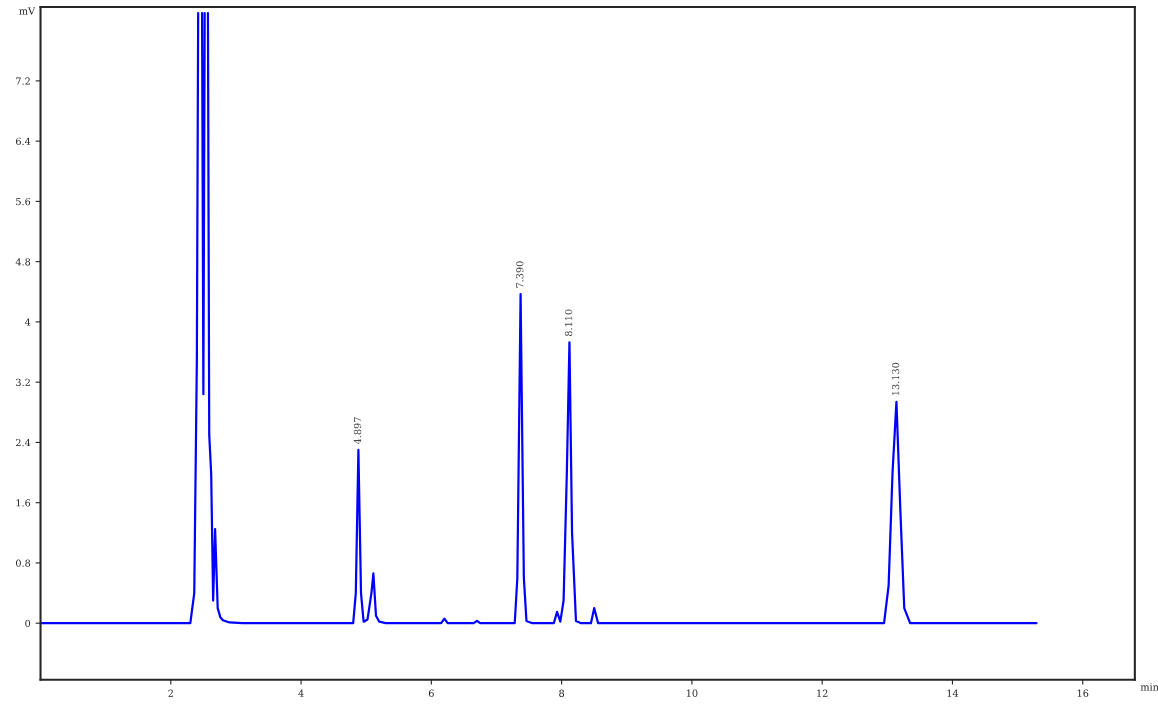  What do you see at coordinates (953, 693) in the screenshot?
I see `x-tick-label: 14` at bounding box center [953, 693].